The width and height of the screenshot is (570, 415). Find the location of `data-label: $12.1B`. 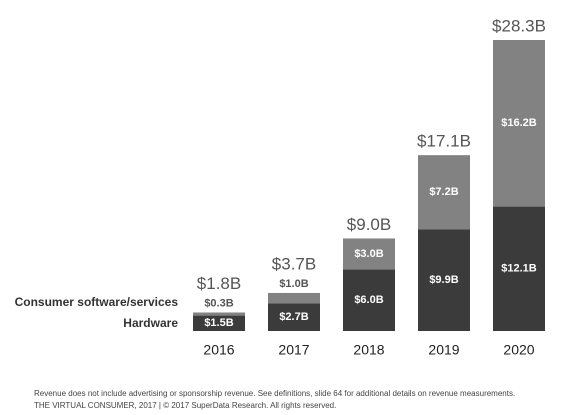

data-label: $12.1B is located at coordinates (519, 269).